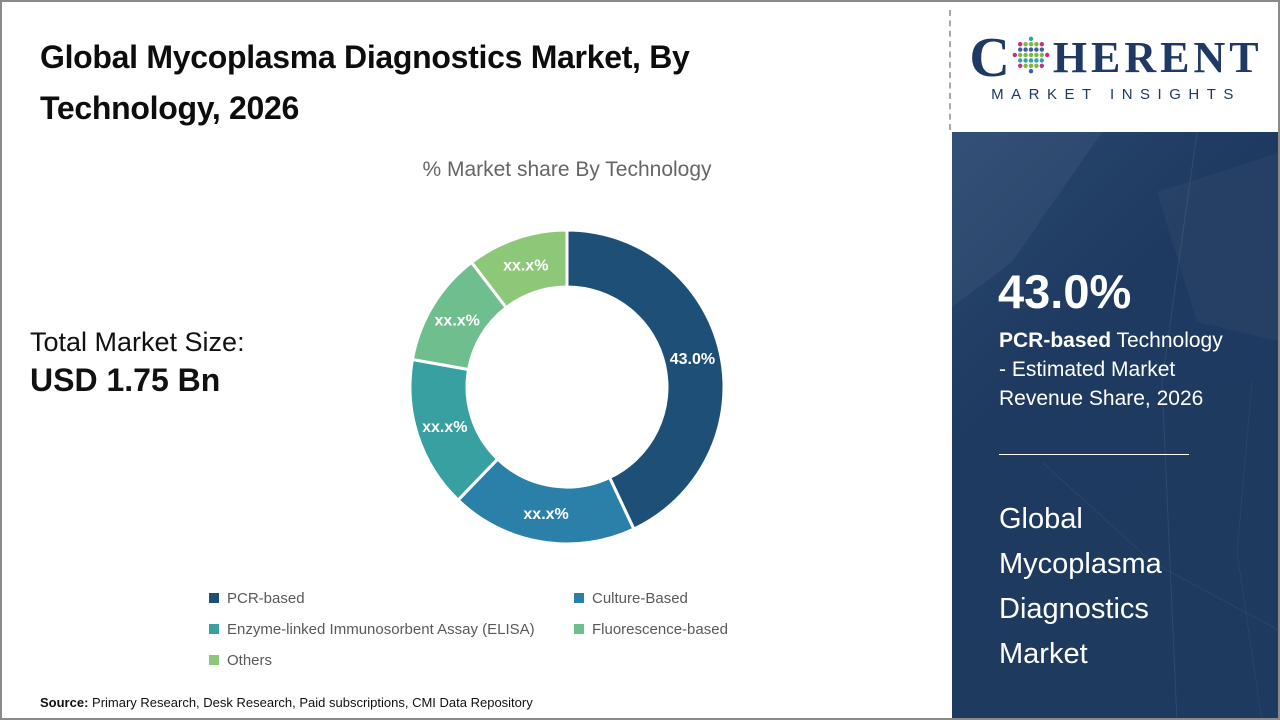  Describe the element at coordinates (660, 629) in the screenshot. I see `legend-label: Fluorescence-based` at that location.